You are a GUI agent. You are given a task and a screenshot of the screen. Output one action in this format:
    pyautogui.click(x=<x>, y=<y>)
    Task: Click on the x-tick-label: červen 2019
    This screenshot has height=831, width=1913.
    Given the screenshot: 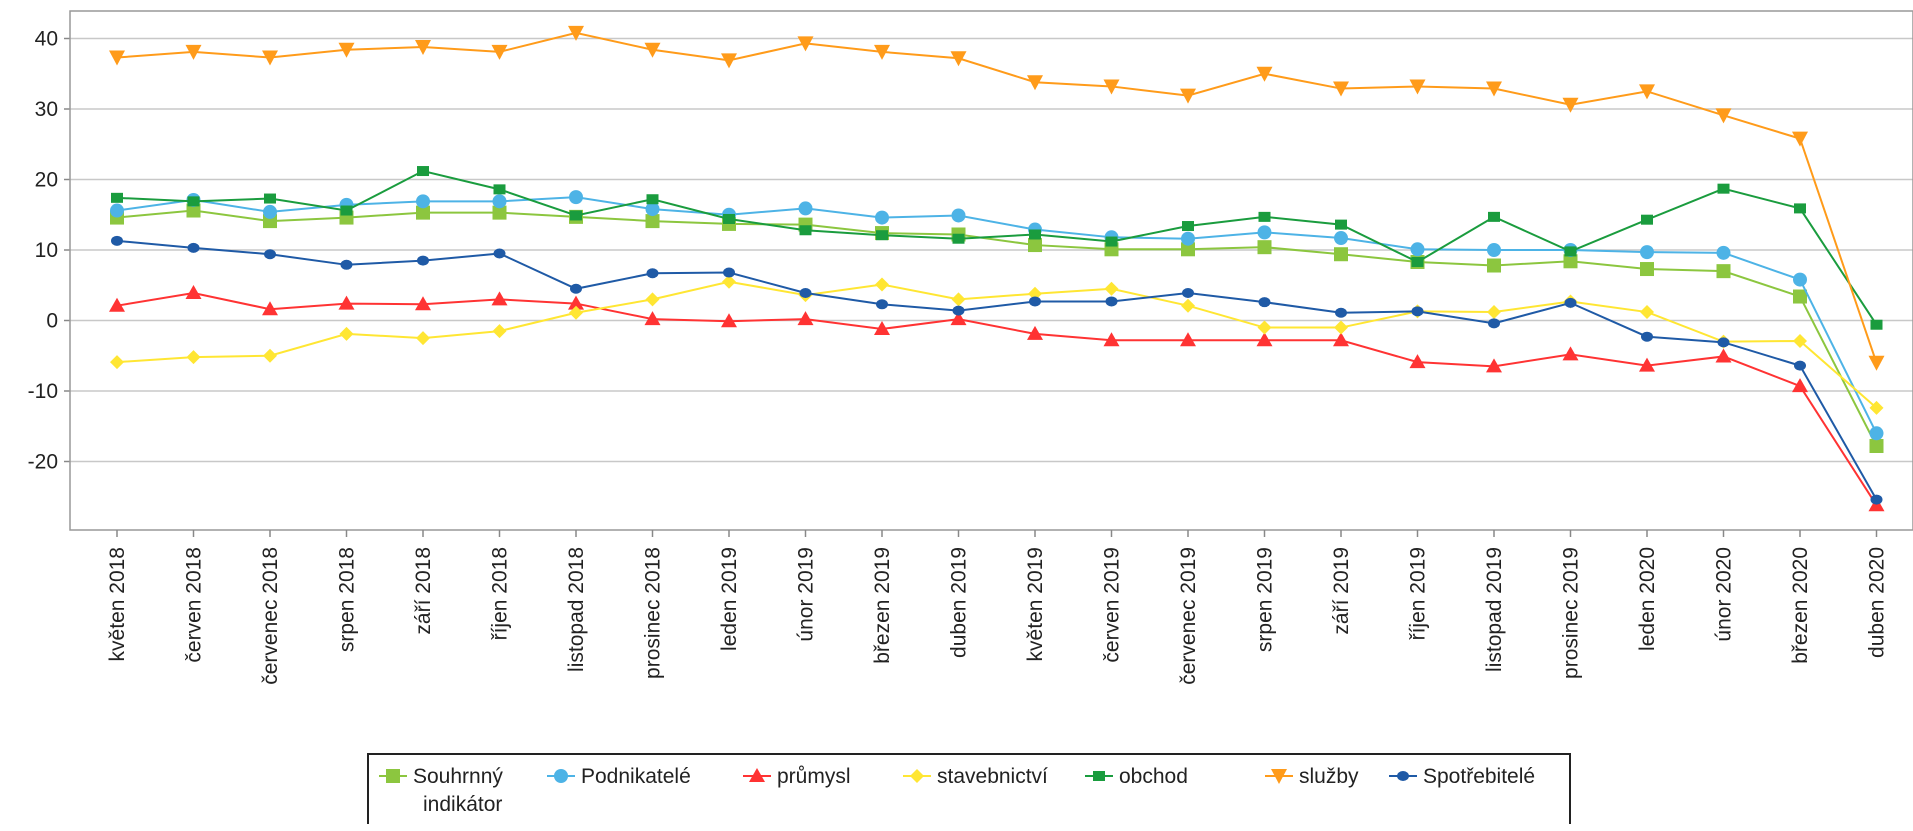 What is the action you would take?
    pyautogui.click(x=1112, y=605)
    